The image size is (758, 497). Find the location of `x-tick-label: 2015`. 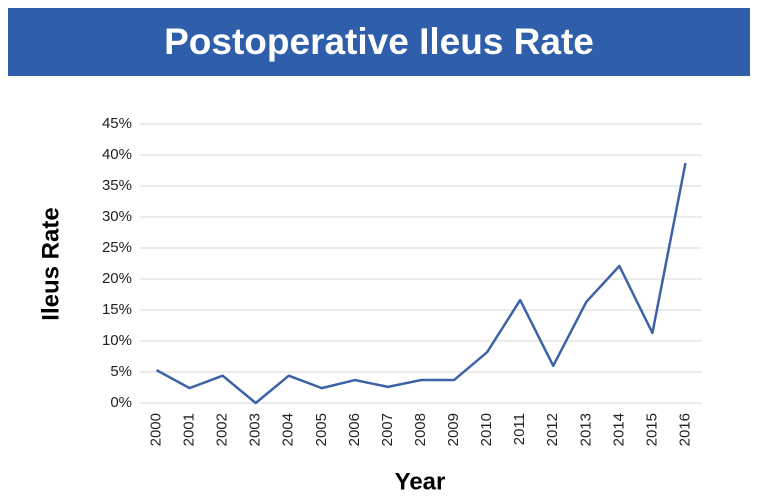

x-tick-label: 2015 is located at coordinates (651, 429).